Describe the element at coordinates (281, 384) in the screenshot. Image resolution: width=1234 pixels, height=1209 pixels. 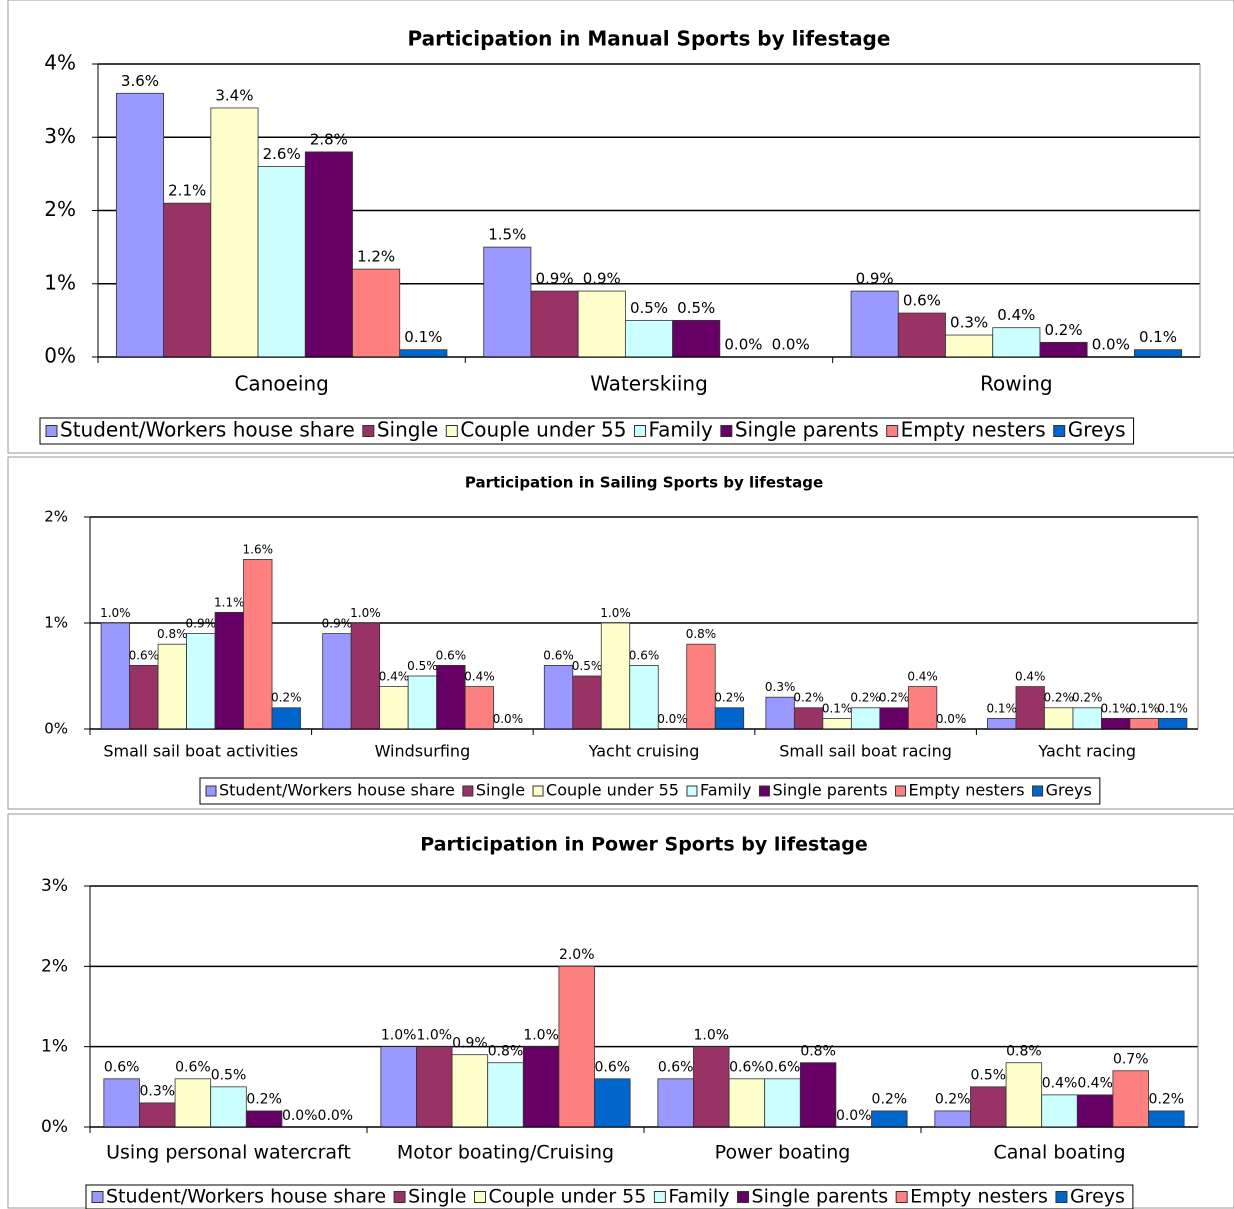
I see `x-tick-label: Canoeing` at that location.